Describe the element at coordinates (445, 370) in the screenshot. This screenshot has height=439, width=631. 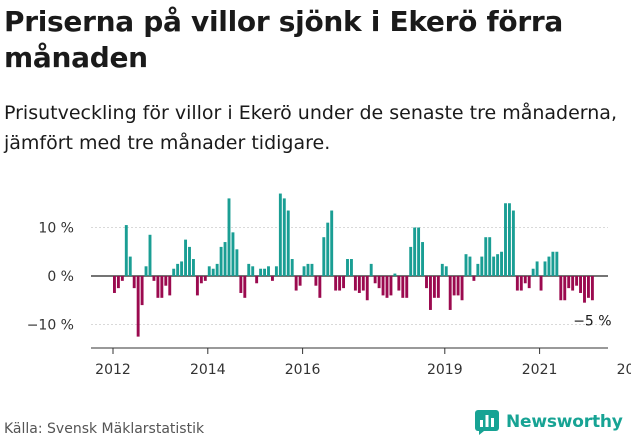
I see `x-tick-label: 2019` at that location.